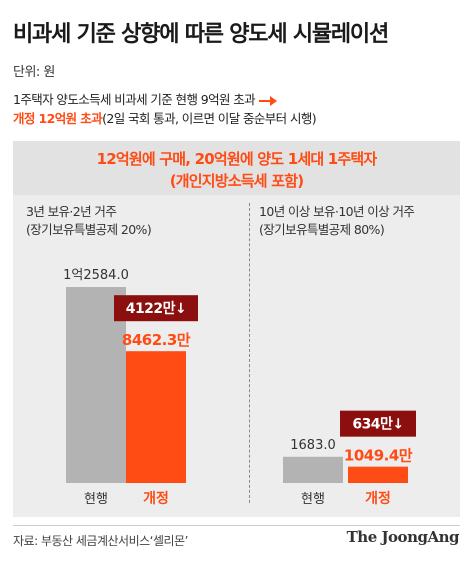 This screenshot has height=567, width=473. Describe the element at coordinates (322, 229) in the screenshot. I see `chart2-subtitle-line2: (장기보유특별공제 80%)` at that location.